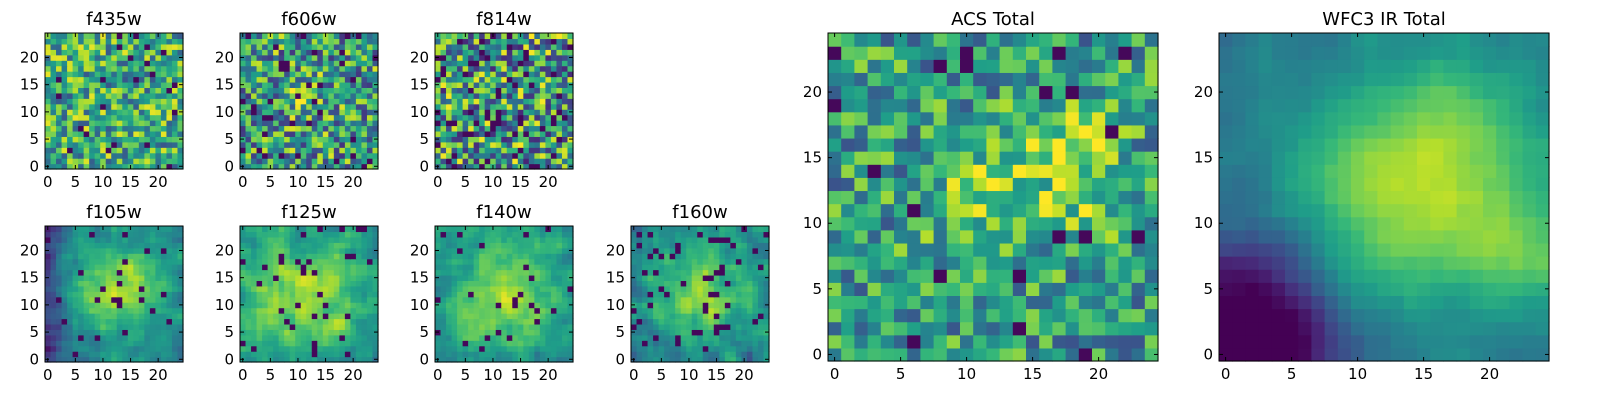 Image resolution: width=1600 pixels, height=400 pixels. What do you see at coordinates (424, 166) in the screenshot?
I see `f814w-ytick-label: 0` at bounding box center [424, 166].